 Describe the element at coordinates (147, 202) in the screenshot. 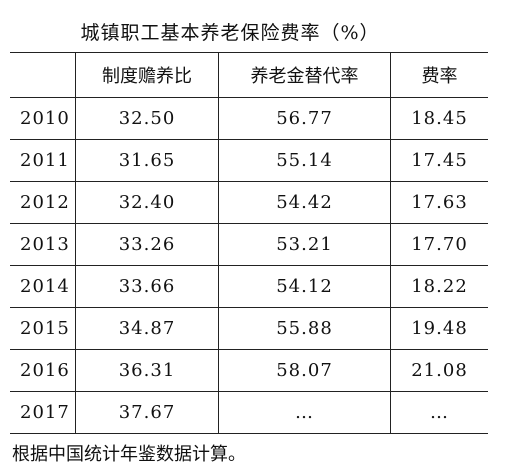

I see `value-cell: 32.40` at that location.